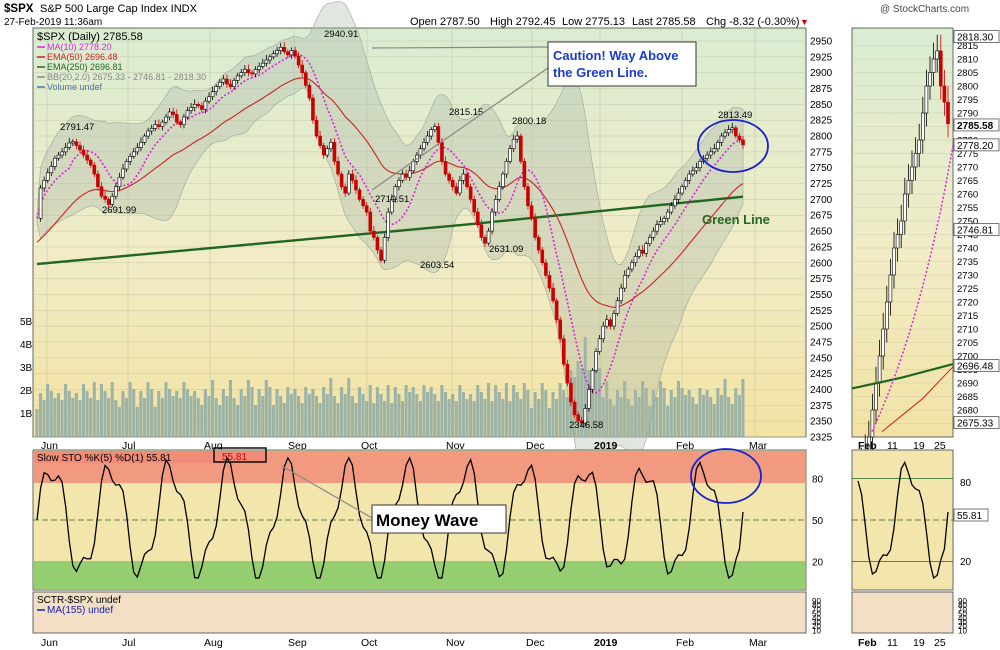 The image size is (1000, 650). Describe the element at coordinates (821, 342) in the screenshot. I see `price-tick-label: 2475` at that location.